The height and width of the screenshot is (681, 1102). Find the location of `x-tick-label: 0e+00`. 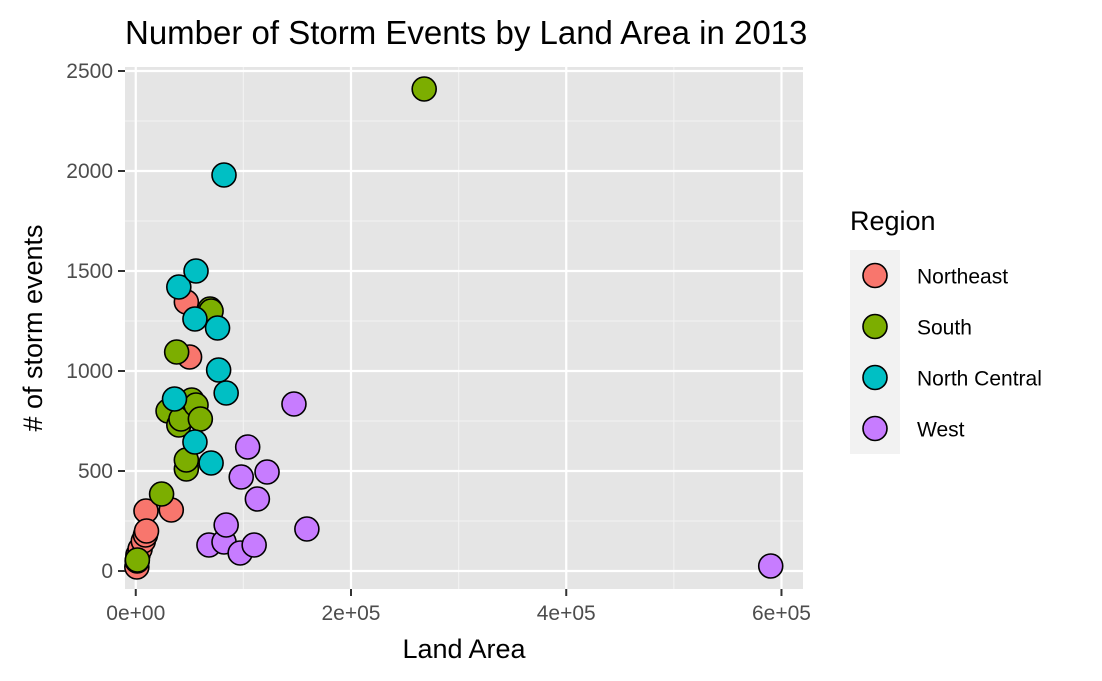

x-tick-label: 0e+00 is located at coordinates (135, 613).